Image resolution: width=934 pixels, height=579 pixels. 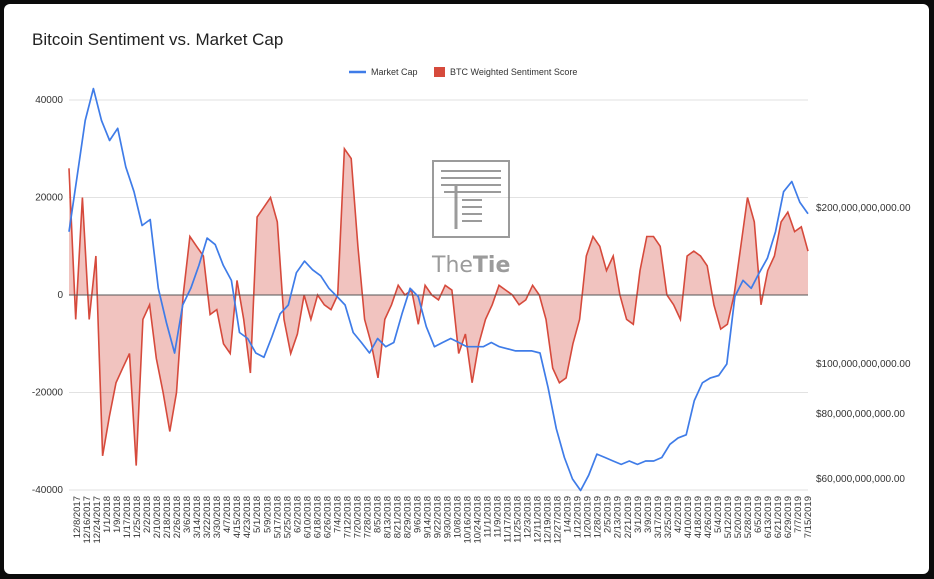 What do you see at coordinates (408, 517) in the screenshot?
I see `x-tick-label: 8/29/2018` at bounding box center [408, 517].